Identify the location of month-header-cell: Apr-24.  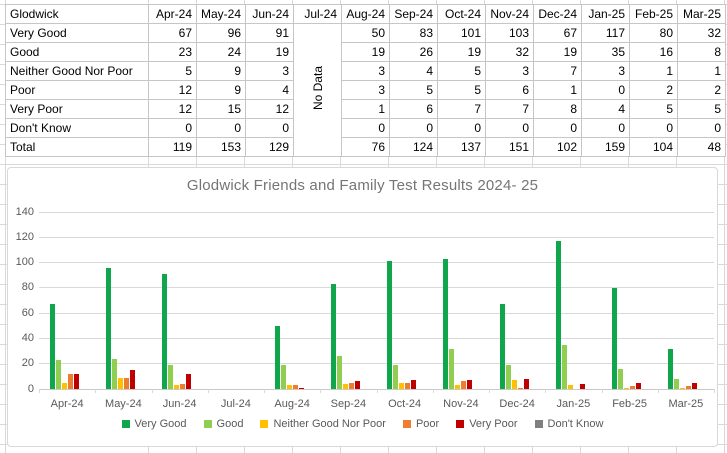
(172, 14).